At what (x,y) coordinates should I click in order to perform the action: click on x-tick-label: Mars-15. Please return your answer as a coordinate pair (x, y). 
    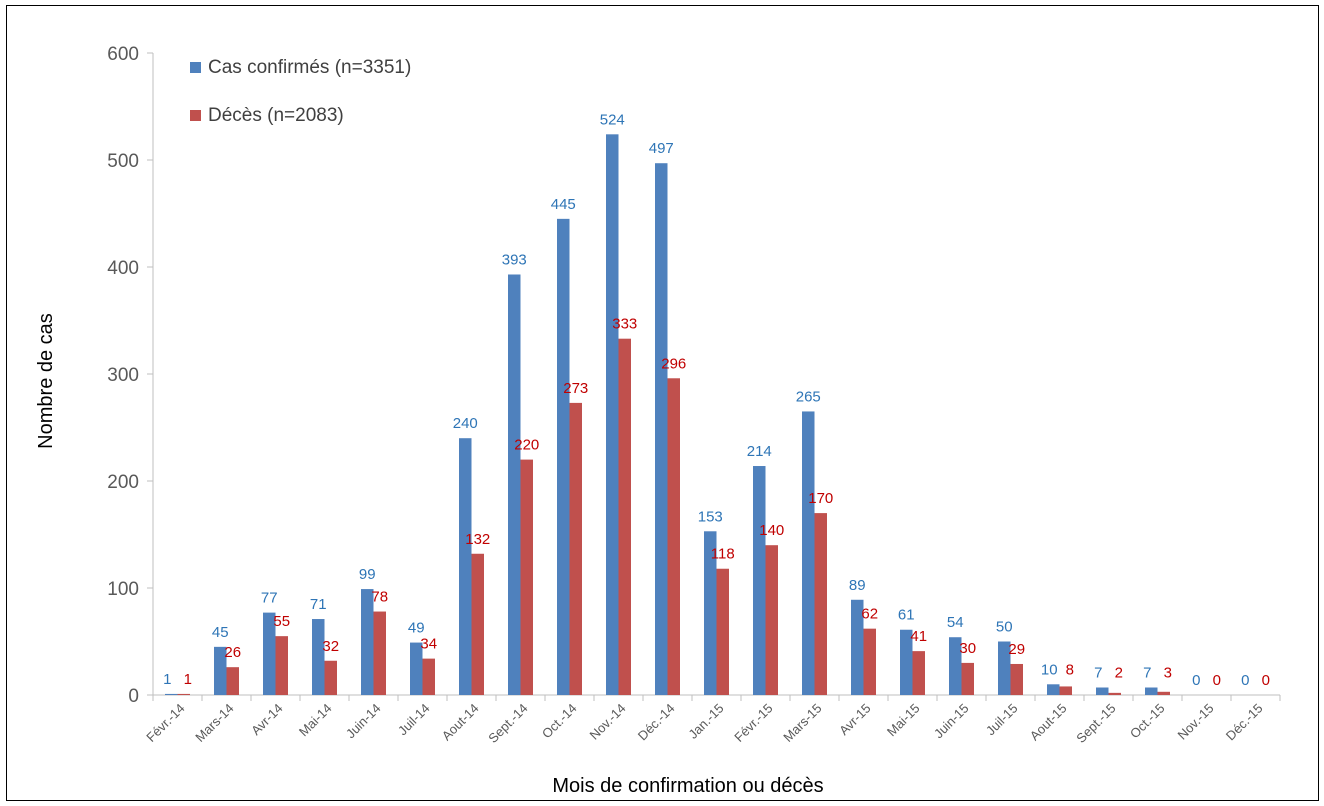
    Looking at the image, I should click on (802, 723).